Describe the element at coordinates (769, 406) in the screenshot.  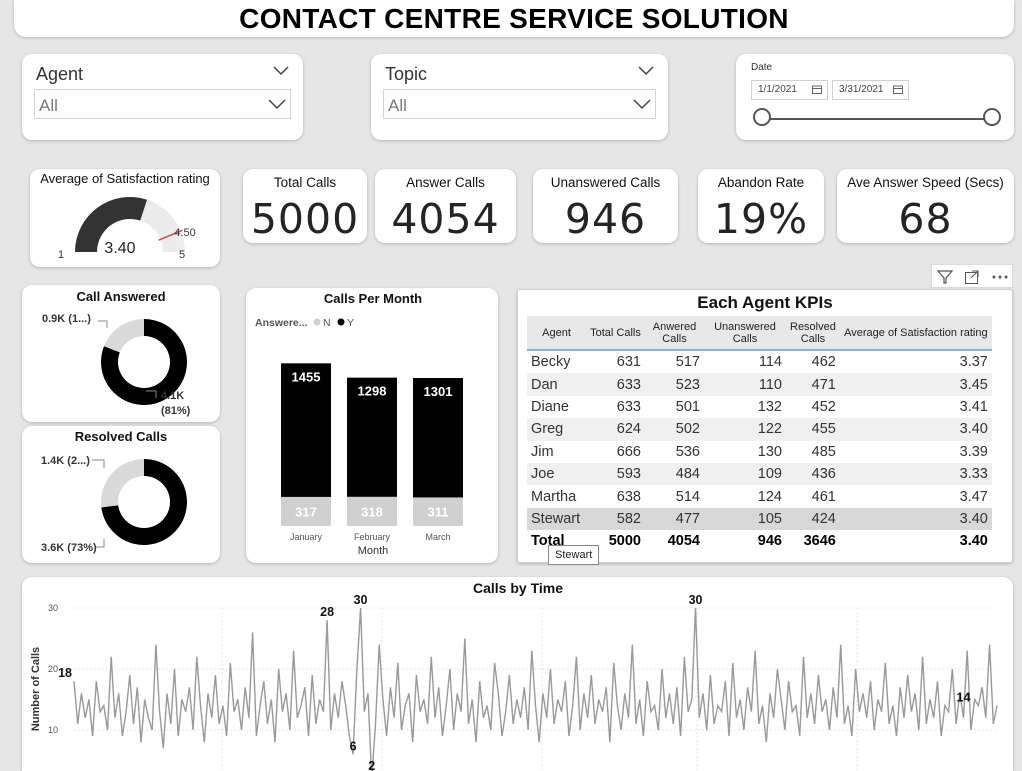
I see `table-cell: 132` at that location.